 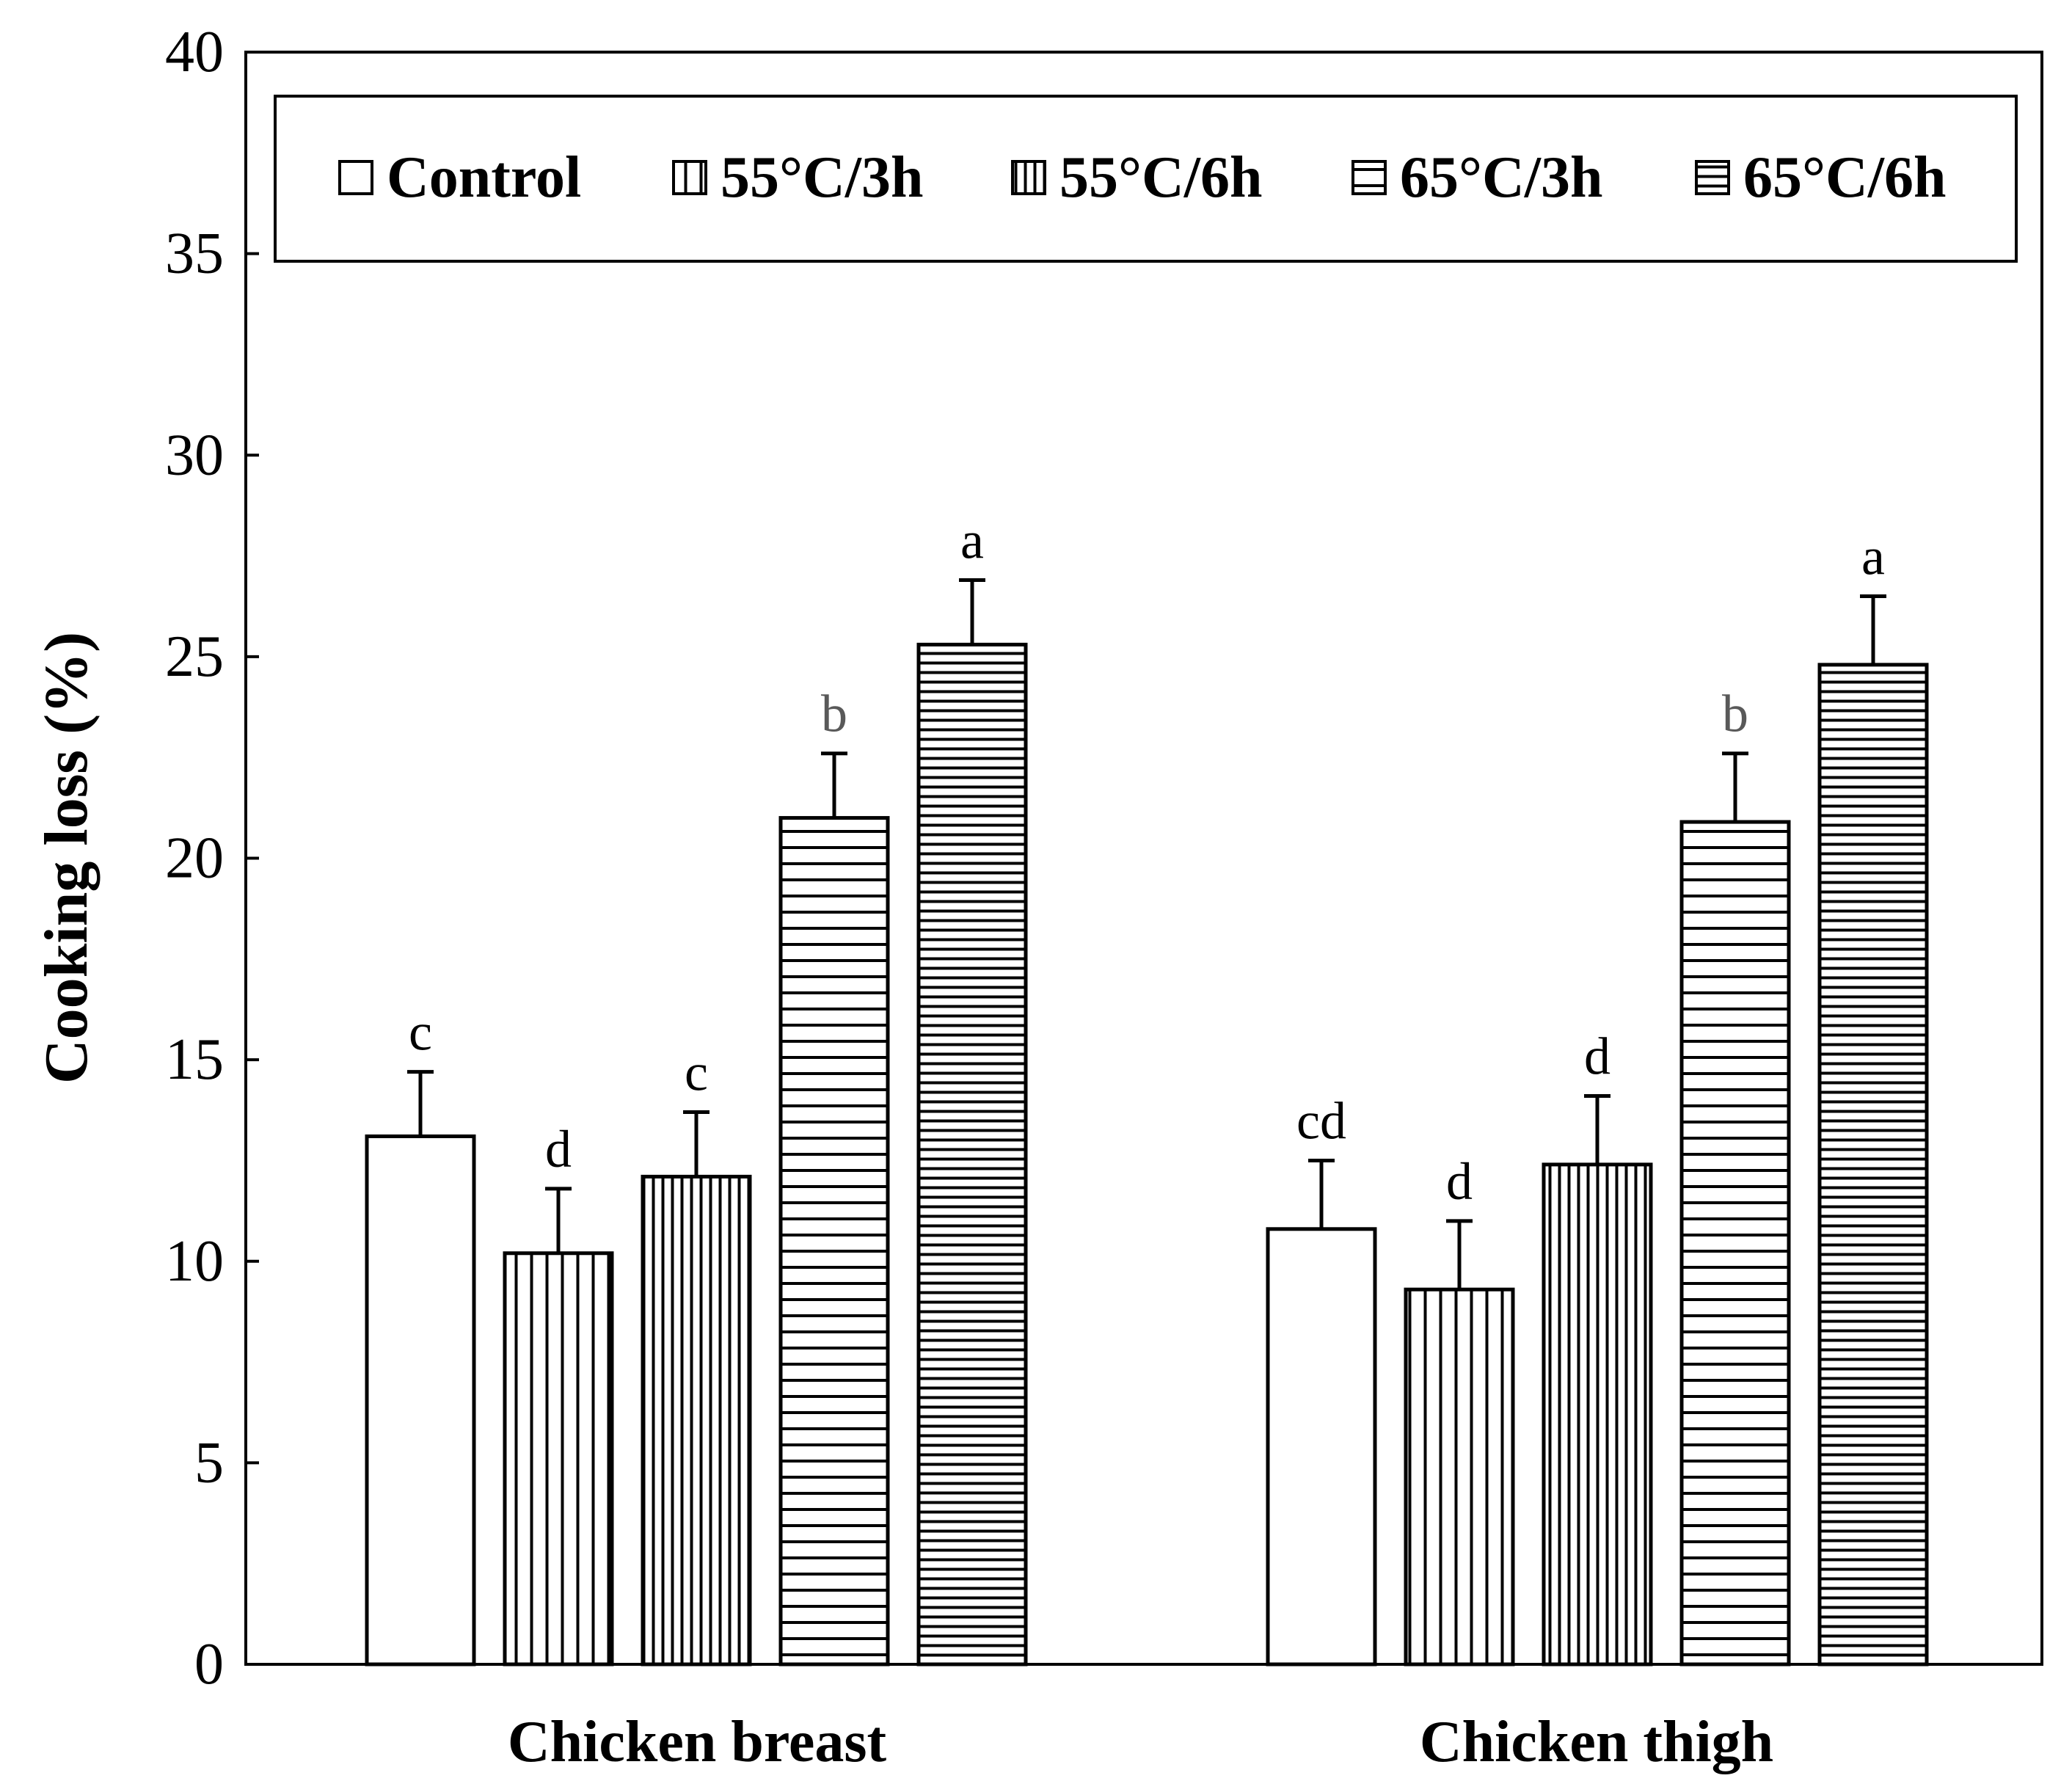 What do you see at coordinates (696, 1420) in the screenshot?
I see `bar-chicken-breast-55c-6h` at bounding box center [696, 1420].